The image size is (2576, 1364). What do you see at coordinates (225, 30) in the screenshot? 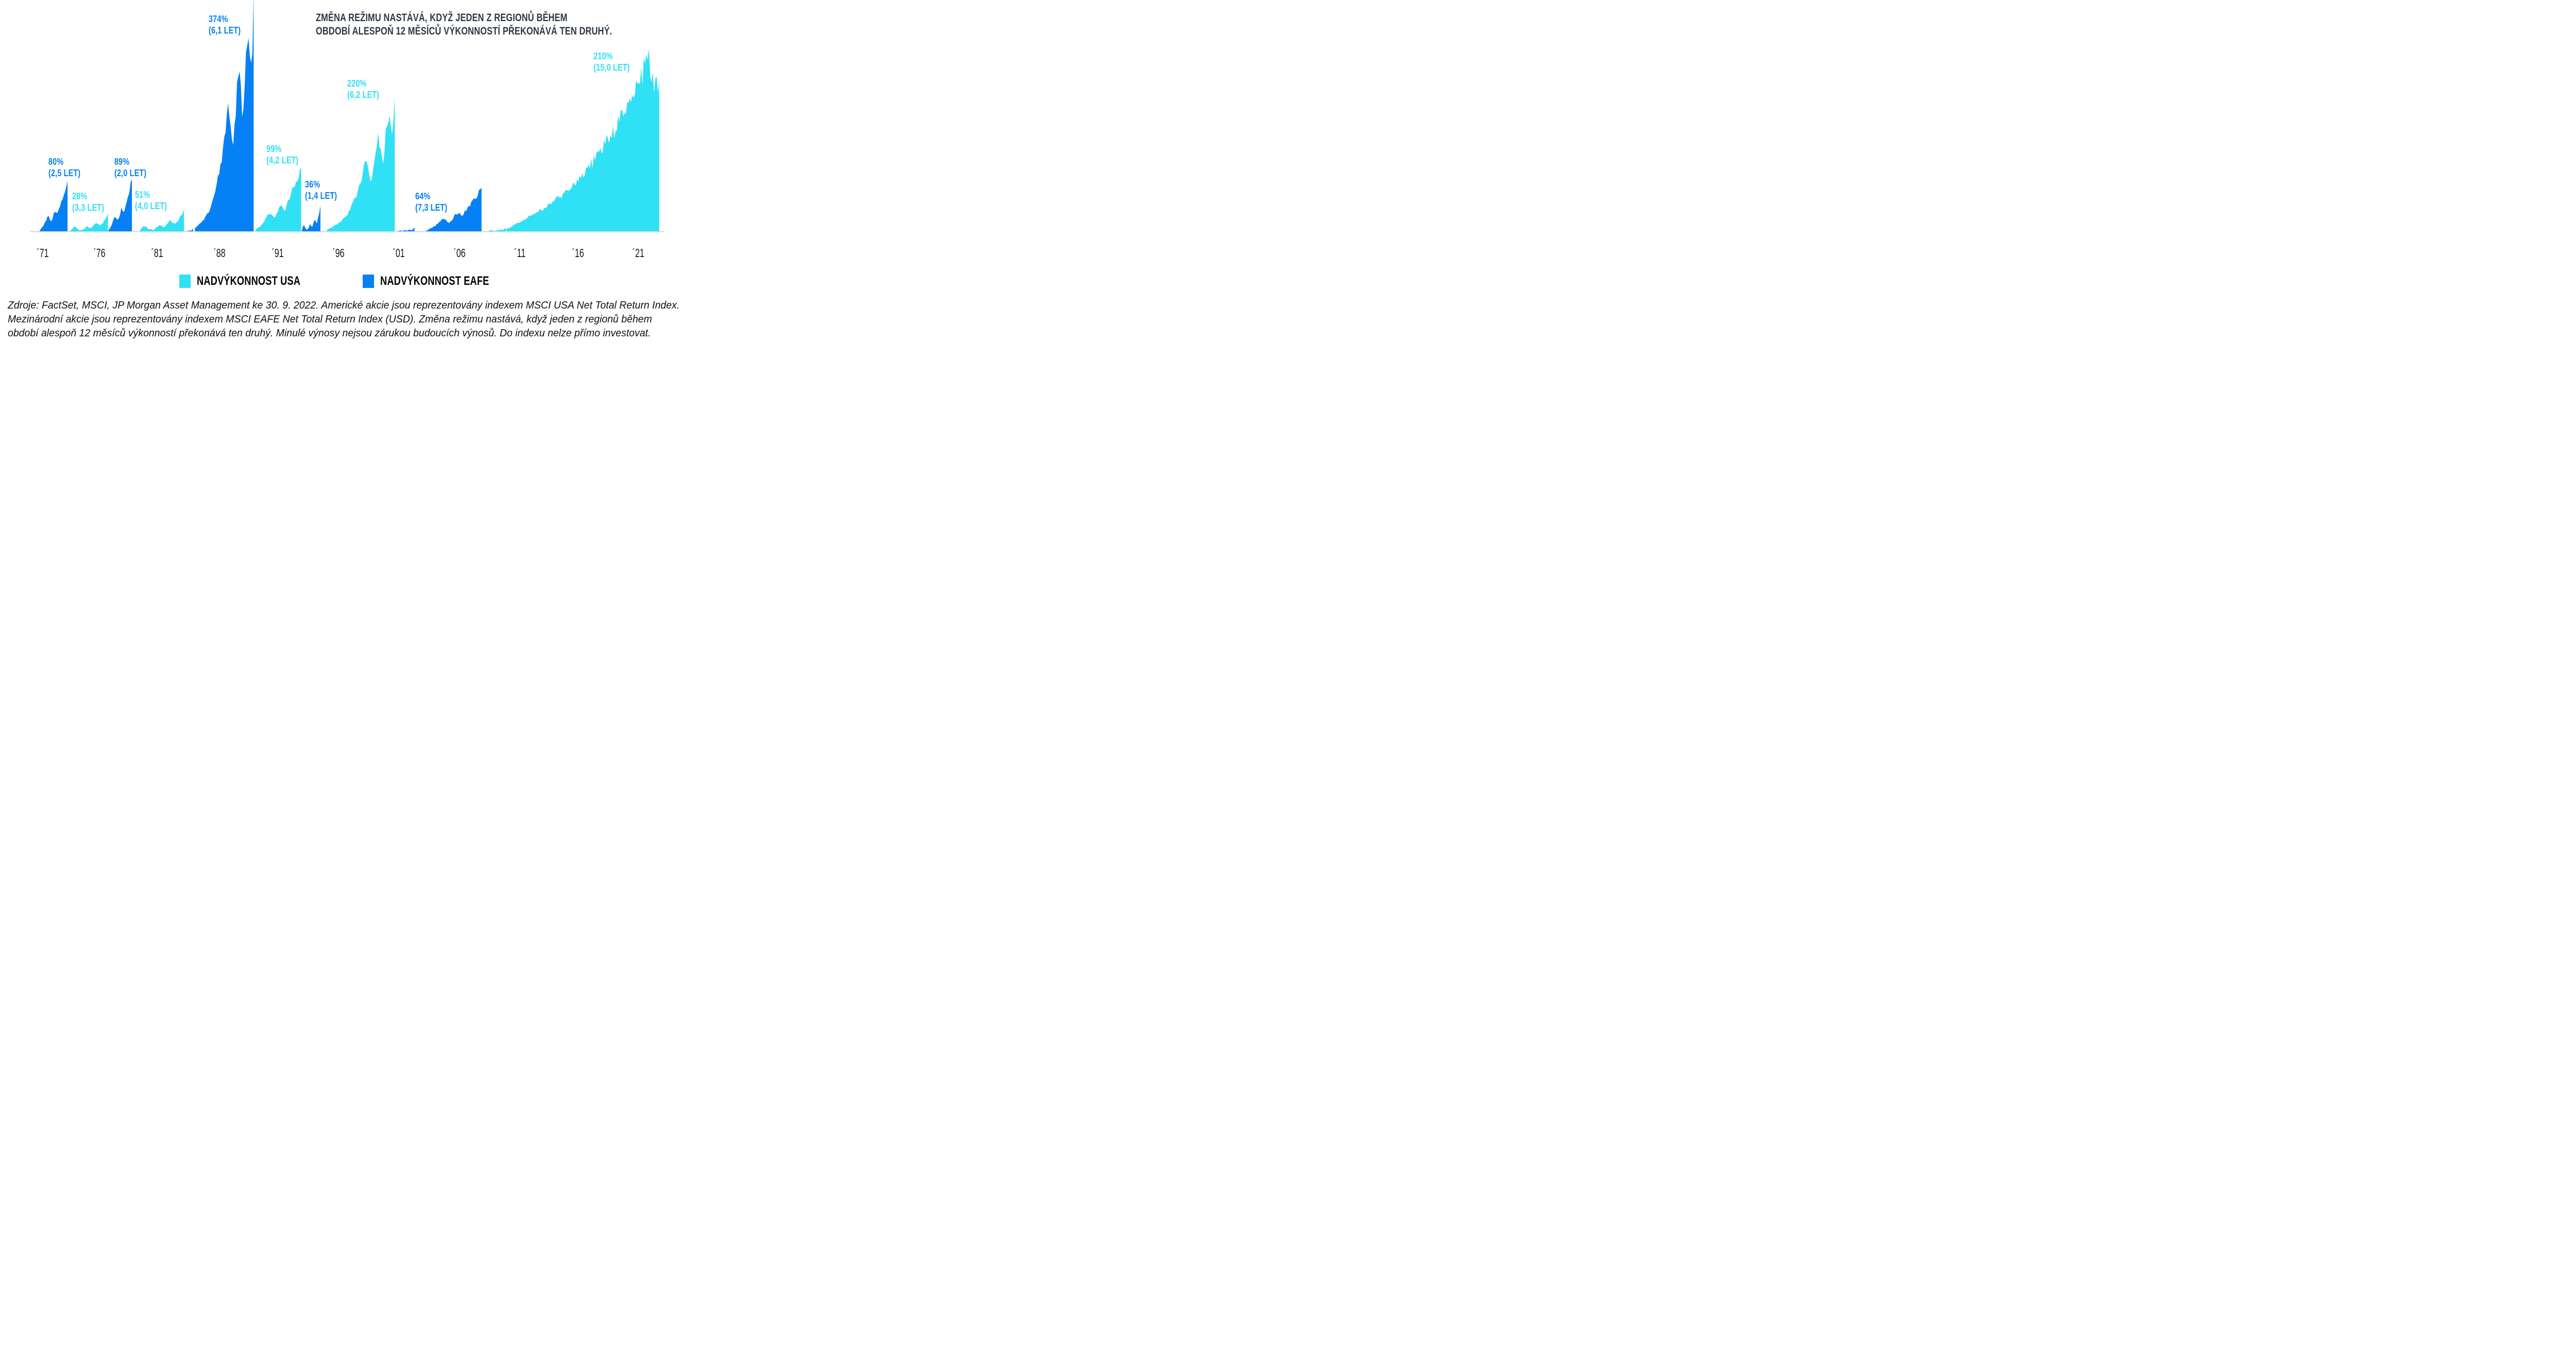
I see `annotation-duration: (6,1 LET)` at bounding box center [225, 30].